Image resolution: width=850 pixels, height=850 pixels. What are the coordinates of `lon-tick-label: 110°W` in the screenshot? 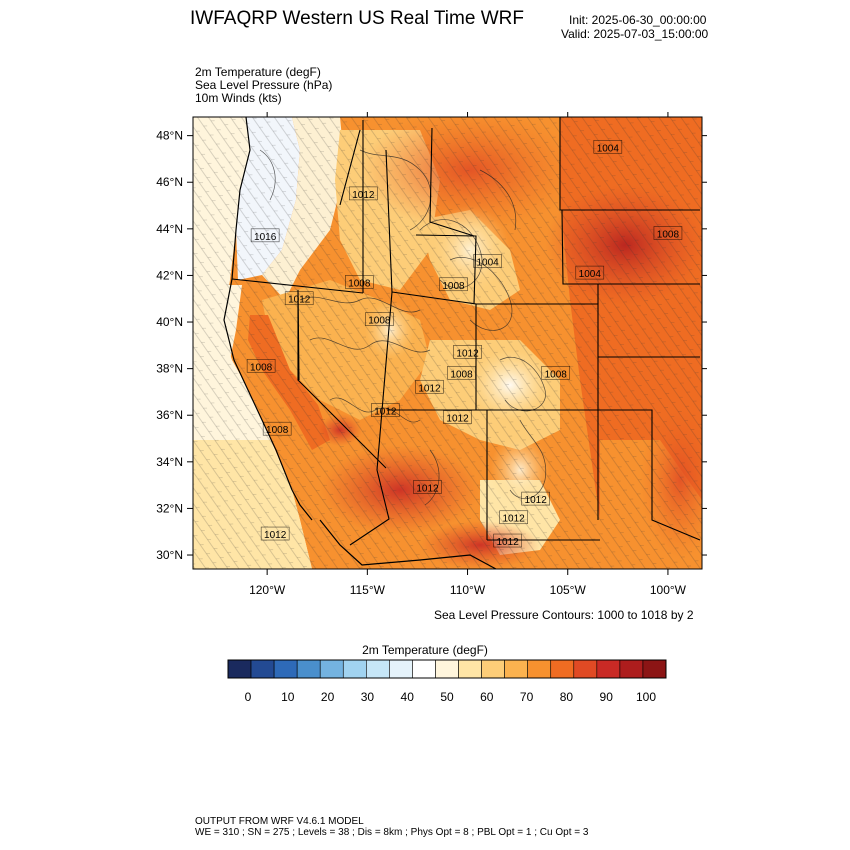 It's located at (468, 590).